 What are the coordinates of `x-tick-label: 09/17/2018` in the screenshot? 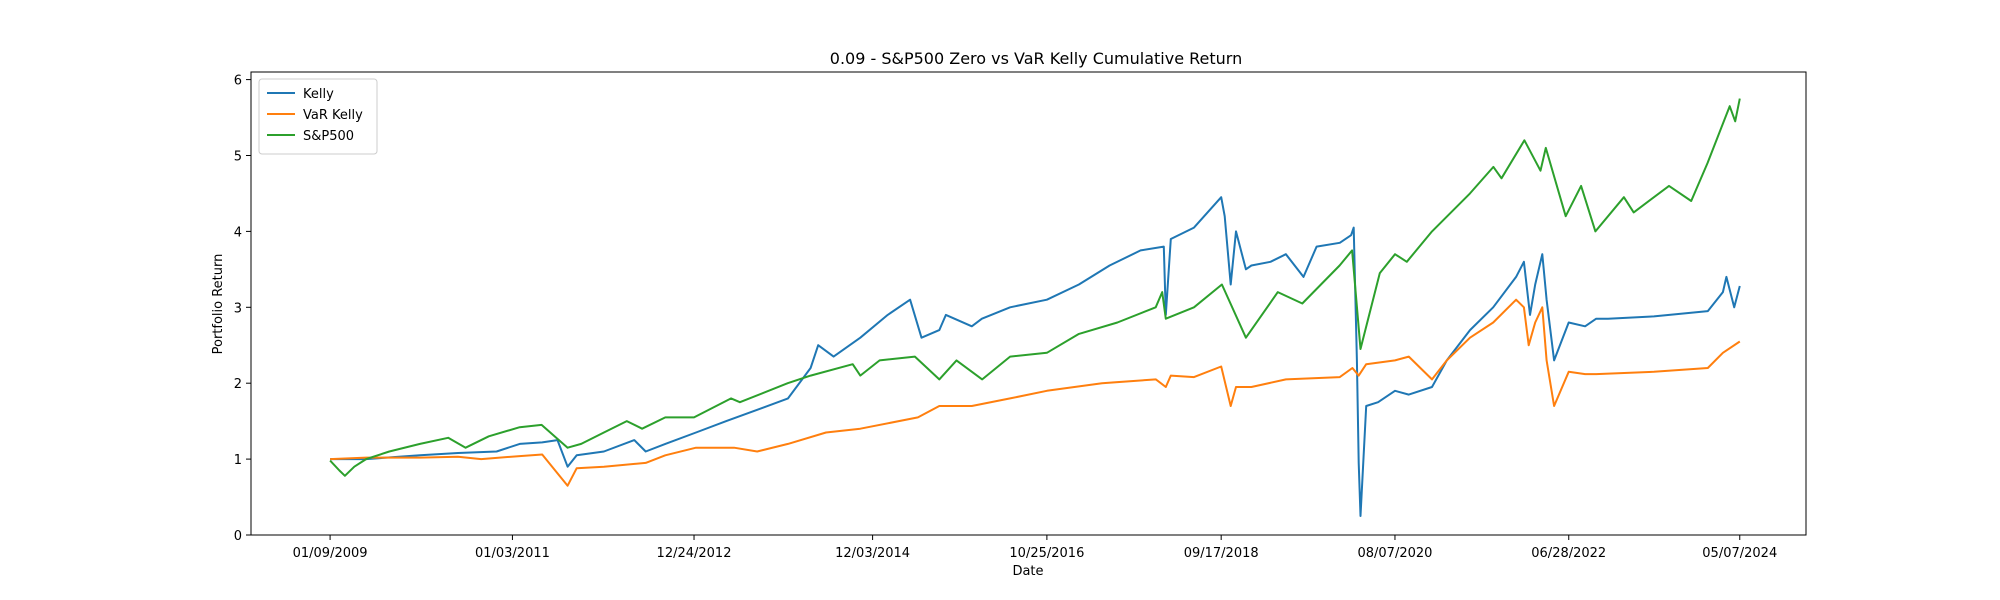 It's located at (1221, 553).